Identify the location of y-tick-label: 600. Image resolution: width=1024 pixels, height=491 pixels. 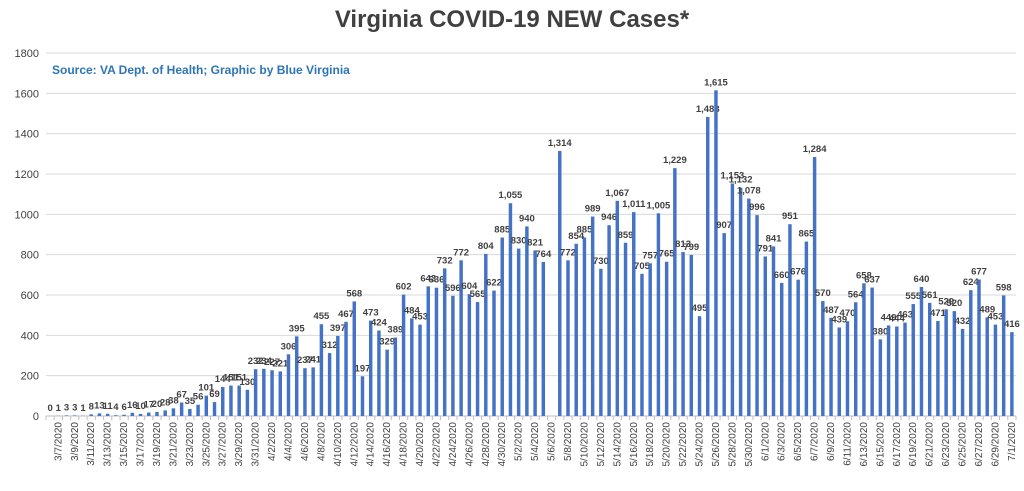
(30, 296).